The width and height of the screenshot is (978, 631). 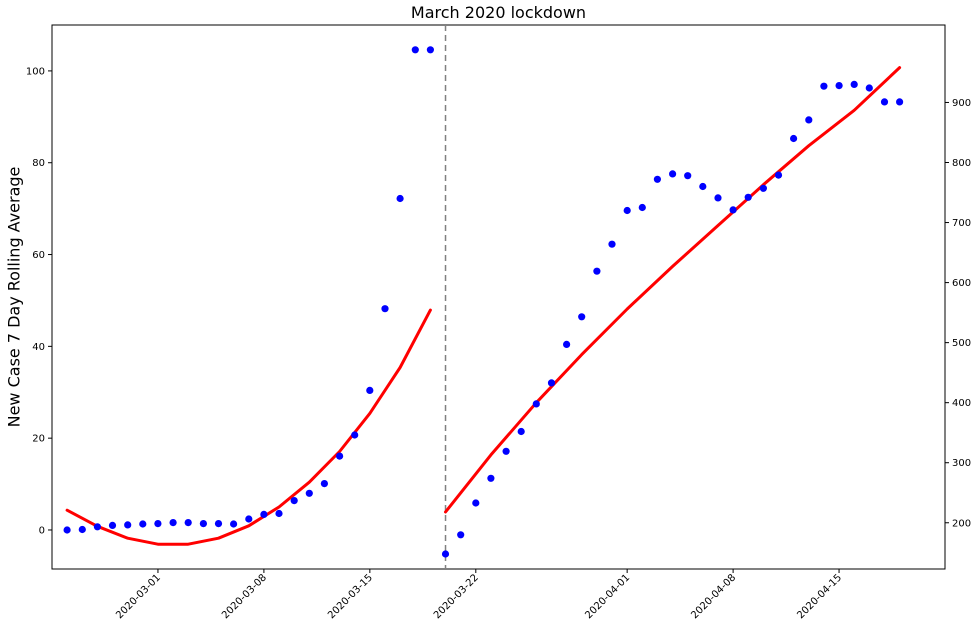 What do you see at coordinates (961, 283) in the screenshot?
I see `y-right-tick-label: 600` at bounding box center [961, 283].